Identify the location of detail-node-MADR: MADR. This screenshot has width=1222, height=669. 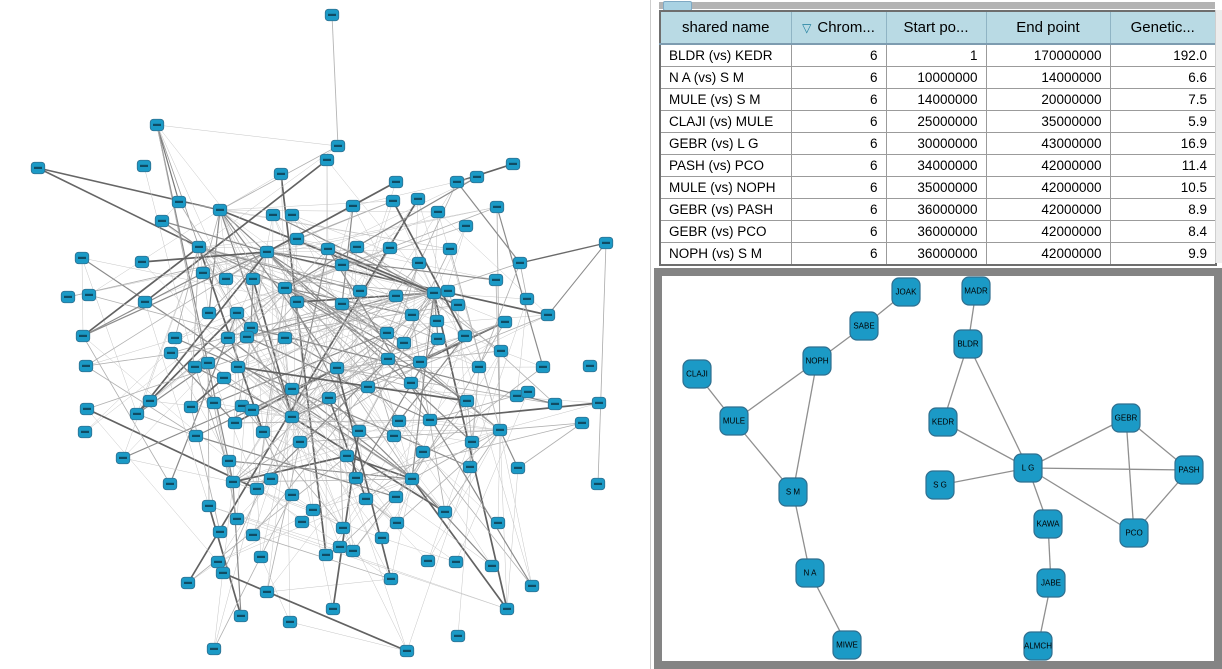
(976, 291).